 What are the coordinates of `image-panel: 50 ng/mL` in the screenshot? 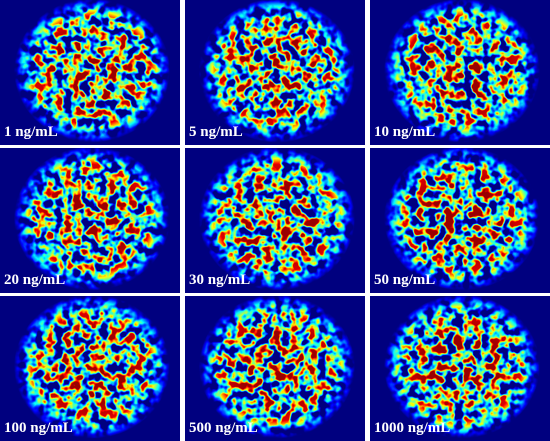 It's located at (460, 220).